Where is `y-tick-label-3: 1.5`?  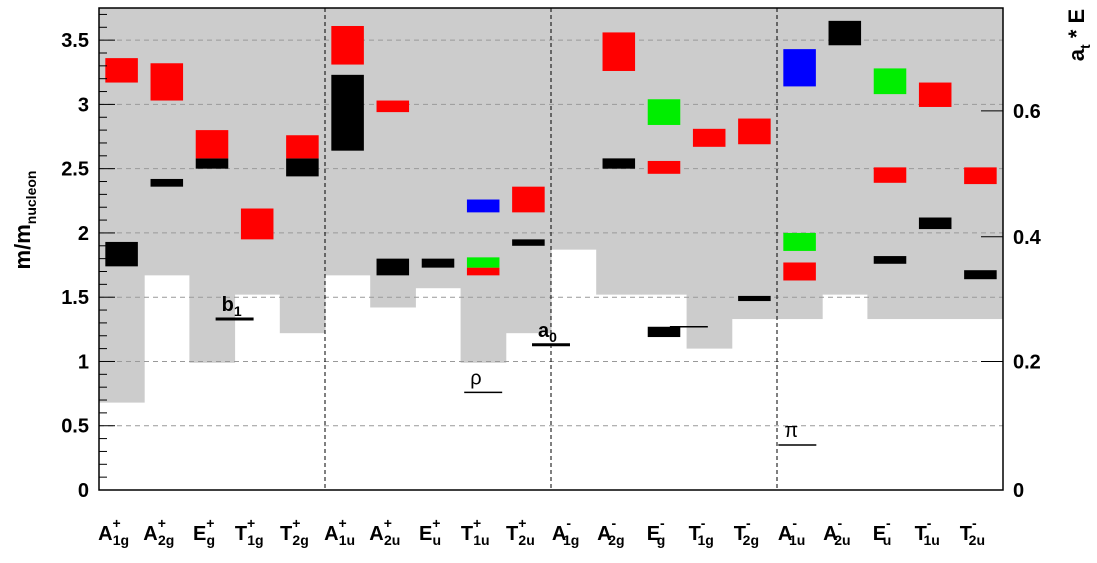
y-tick-label-3: 1.5 is located at coordinates (75, 298).